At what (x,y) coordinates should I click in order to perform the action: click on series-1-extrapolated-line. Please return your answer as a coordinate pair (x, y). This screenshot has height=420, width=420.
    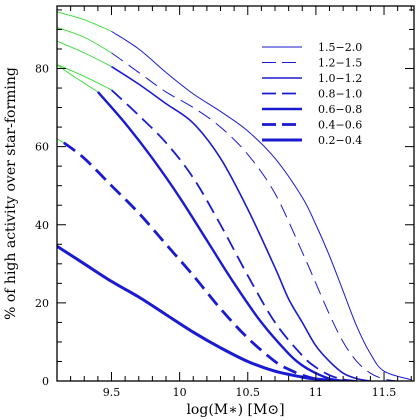
    Looking at the image, I should click on (84, 21).